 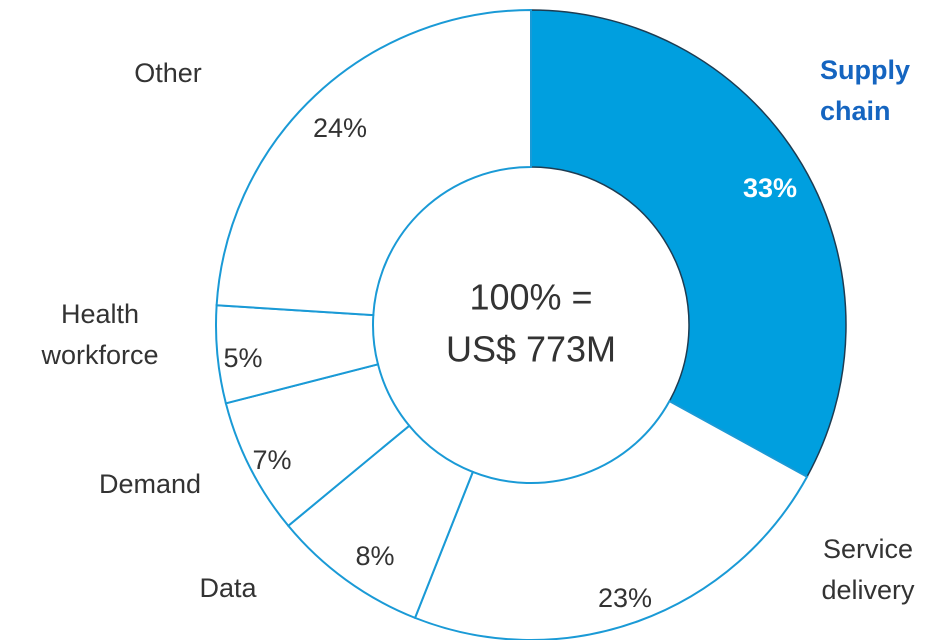 What do you see at coordinates (100, 314) in the screenshot?
I see `category-label-line: Health` at bounding box center [100, 314].